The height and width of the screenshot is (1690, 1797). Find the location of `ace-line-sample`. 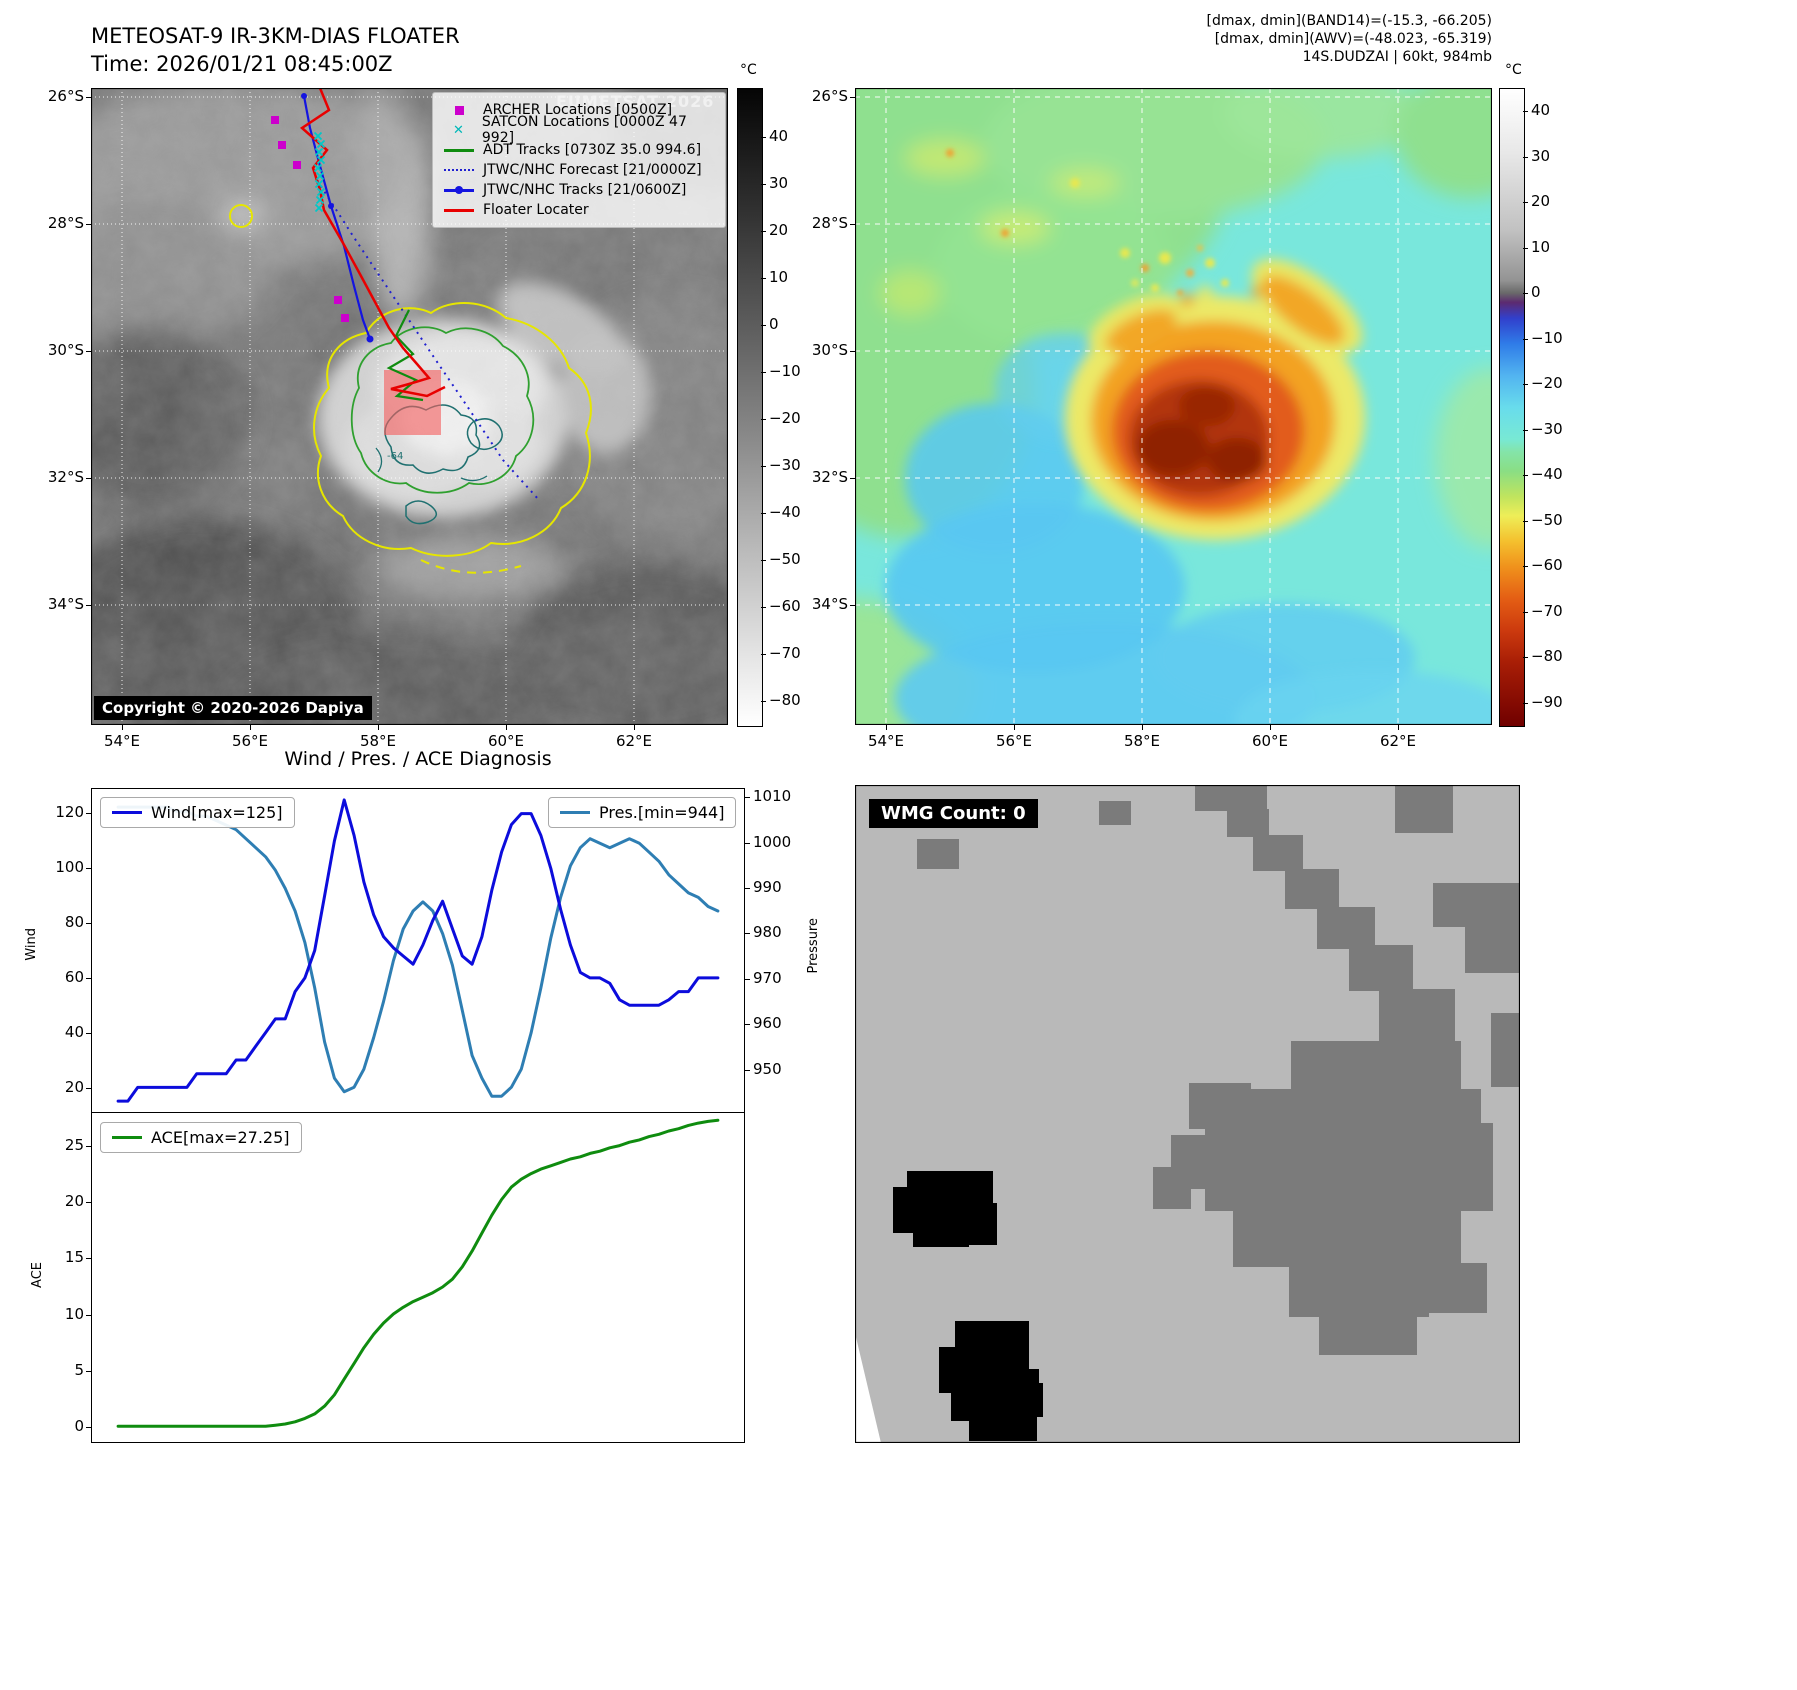

ace-line-sample is located at coordinates (127, 1137).